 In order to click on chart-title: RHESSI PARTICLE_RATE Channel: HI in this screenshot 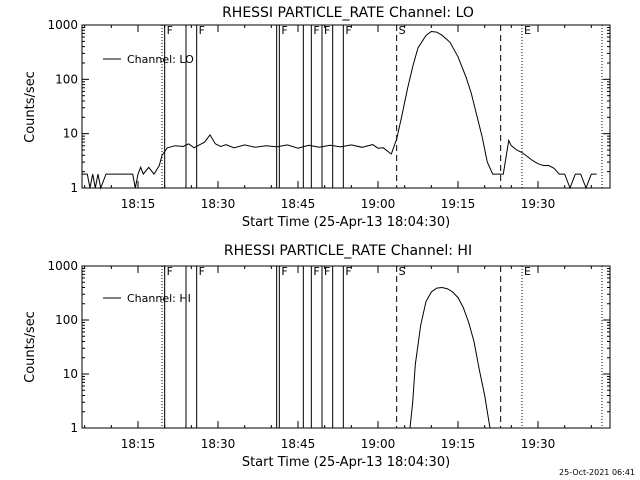, I will do `click(348, 251)`.